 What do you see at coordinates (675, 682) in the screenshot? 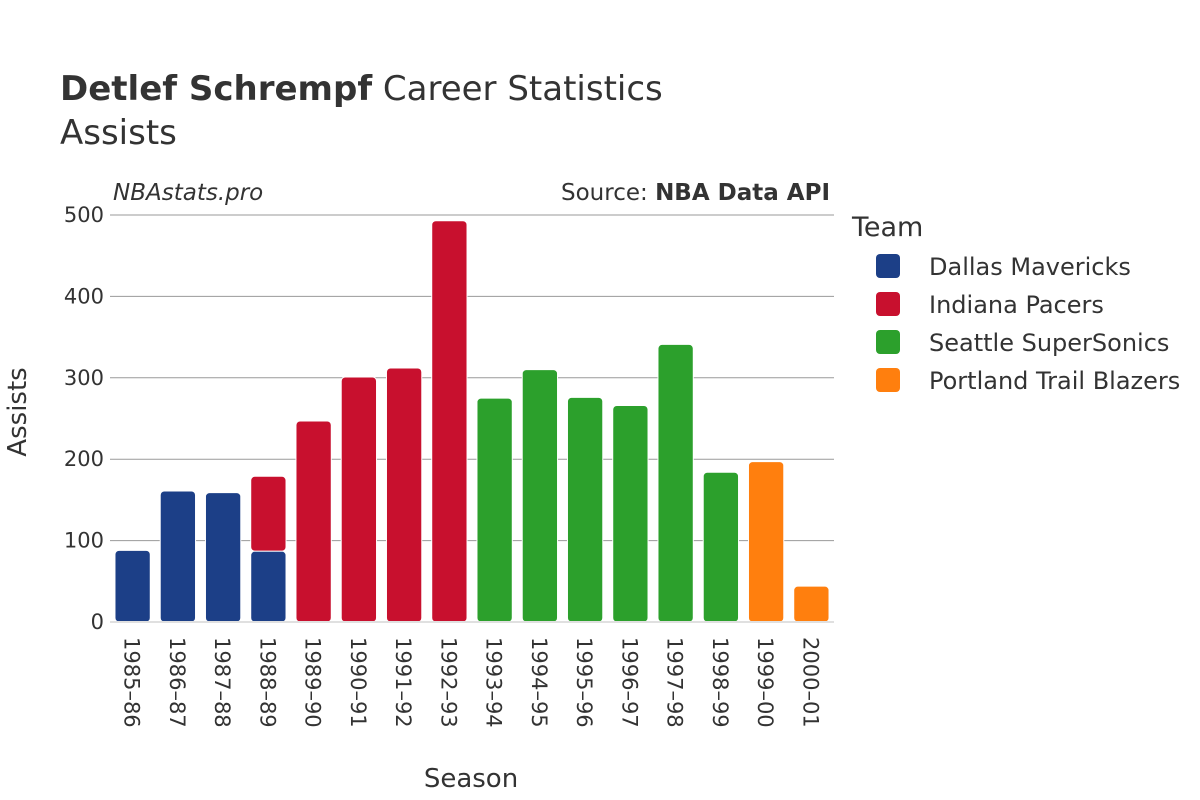
I see `x-tick-label: 1997–98` at bounding box center [675, 682].